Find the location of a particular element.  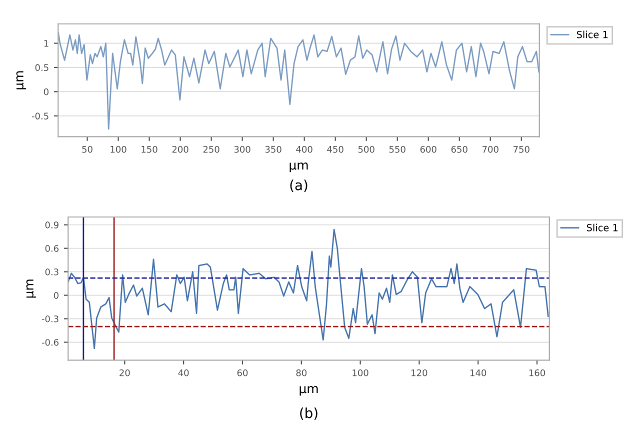

y-tick-label: 0.5 is located at coordinates (41, 68).